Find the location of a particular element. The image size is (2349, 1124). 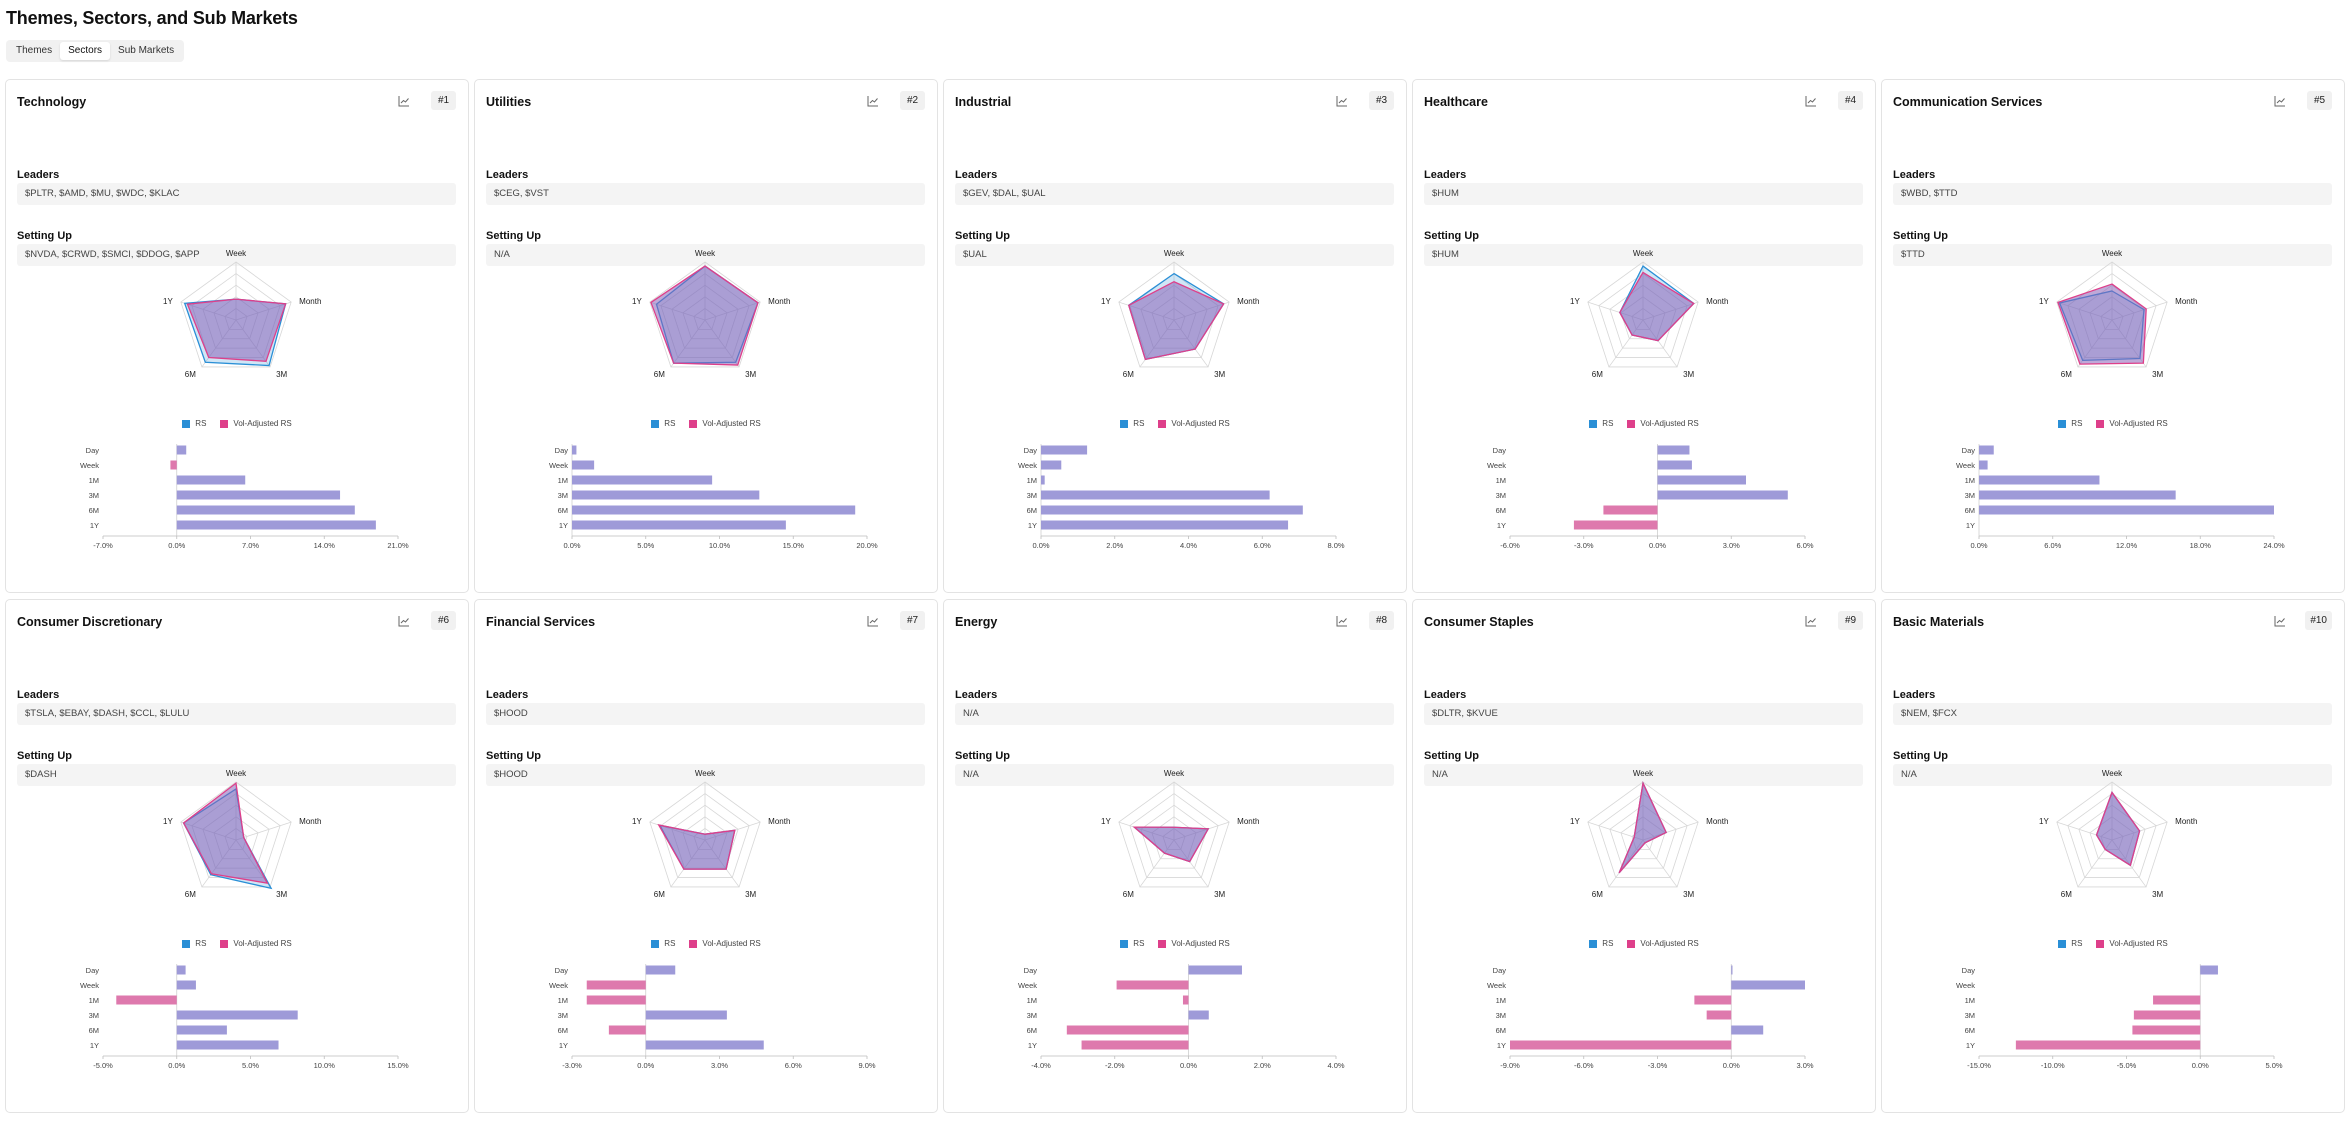

leaders-value: $WBD, $TTD is located at coordinates (2112, 194).